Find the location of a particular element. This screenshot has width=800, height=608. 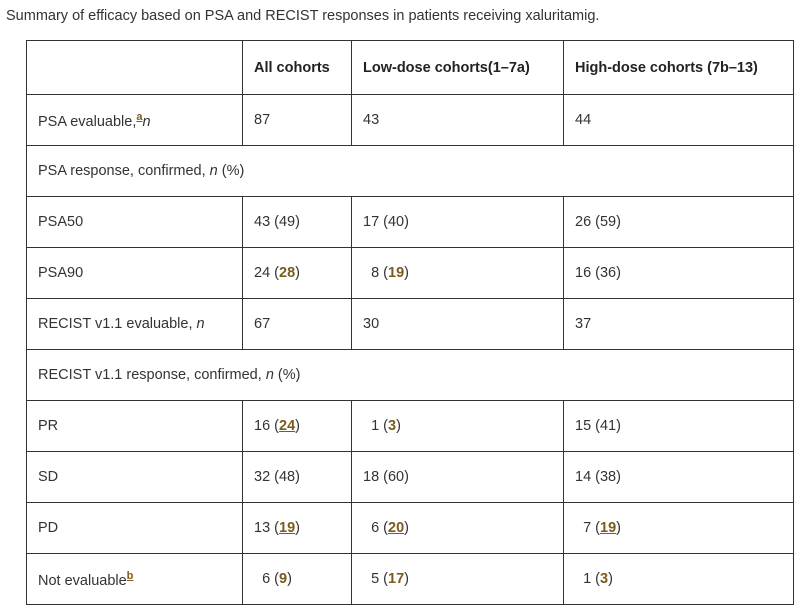

cell-high: 15 (41) is located at coordinates (678, 426).